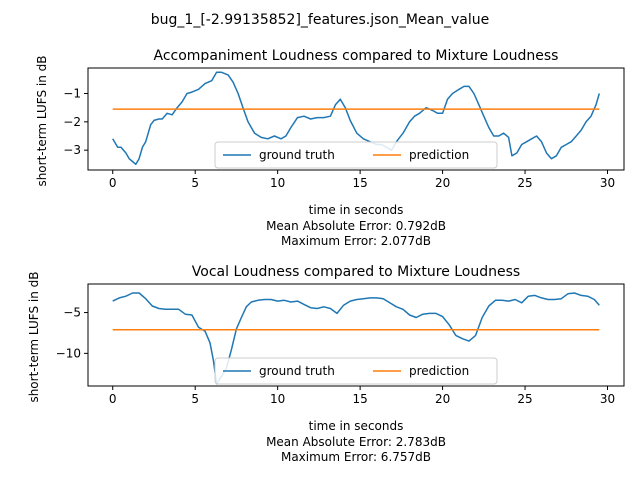 This screenshot has width=640, height=480. Describe the element at coordinates (356, 338) in the screenshot. I see `ground-truth-line` at that location.